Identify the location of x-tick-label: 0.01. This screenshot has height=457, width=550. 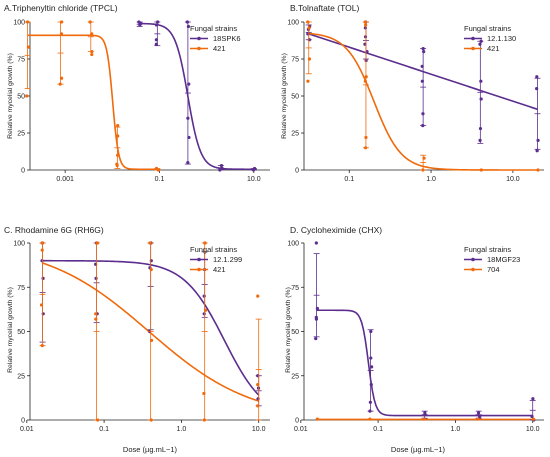
(27, 429).